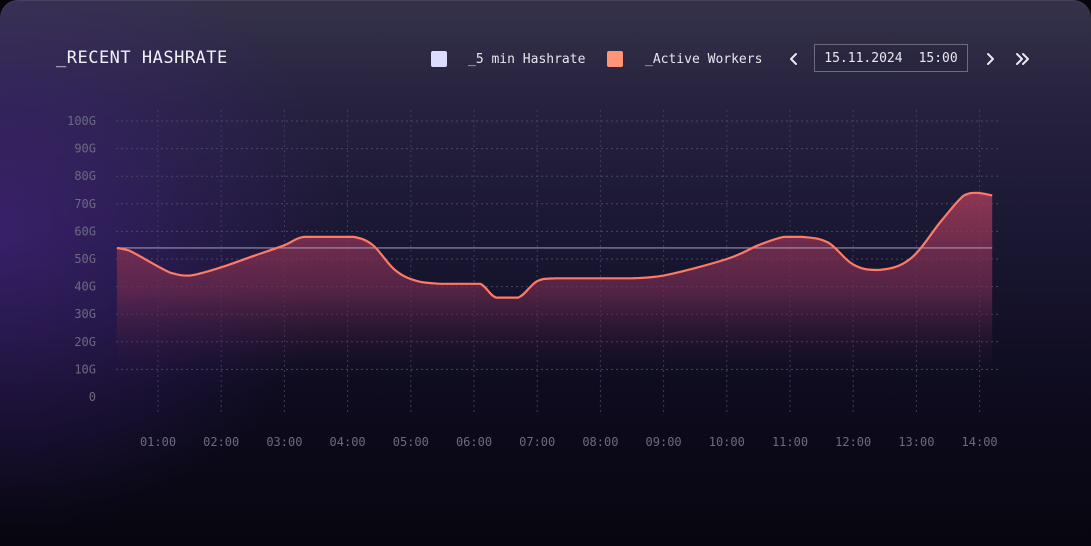 The width and height of the screenshot is (1091, 546). Describe the element at coordinates (158, 442) in the screenshot. I see `x-tick-label: 01:00` at that location.